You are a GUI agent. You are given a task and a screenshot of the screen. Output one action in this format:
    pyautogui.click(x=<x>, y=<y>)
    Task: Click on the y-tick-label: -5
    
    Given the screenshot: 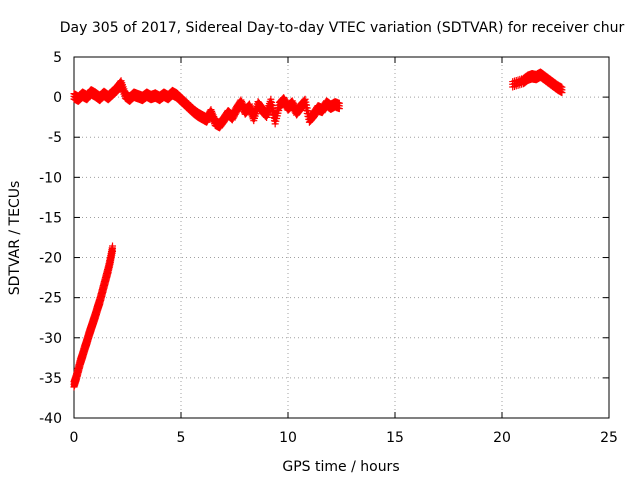 What is the action you would take?
    pyautogui.click(x=55, y=138)
    